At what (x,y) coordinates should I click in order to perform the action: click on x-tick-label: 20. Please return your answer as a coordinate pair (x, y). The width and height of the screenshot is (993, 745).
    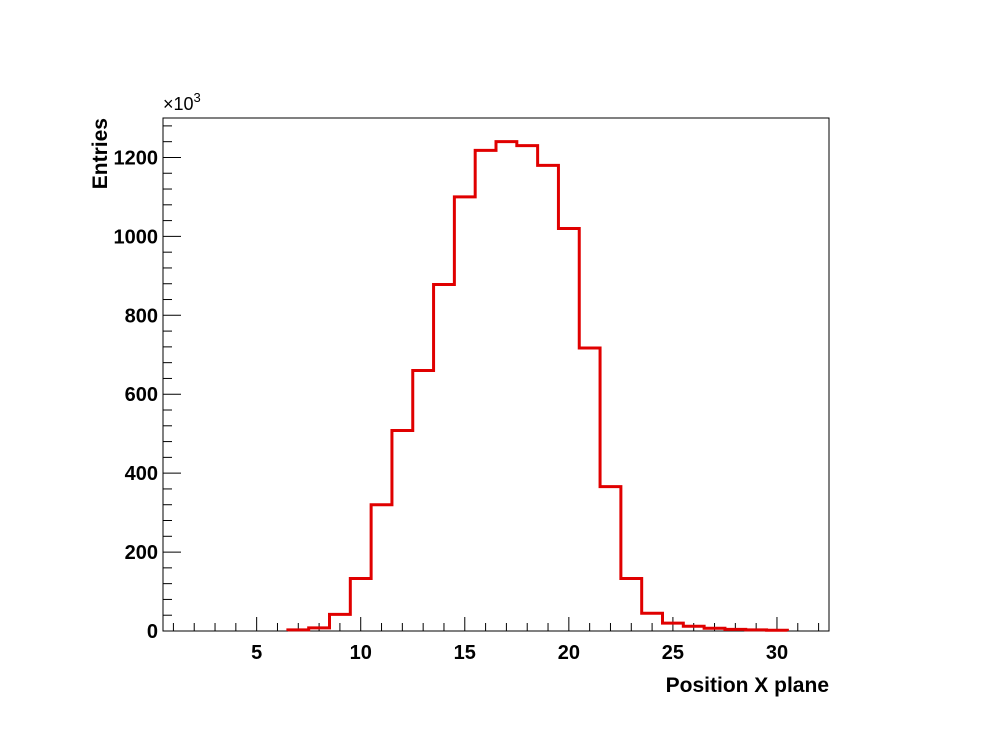
    Looking at the image, I should click on (569, 653).